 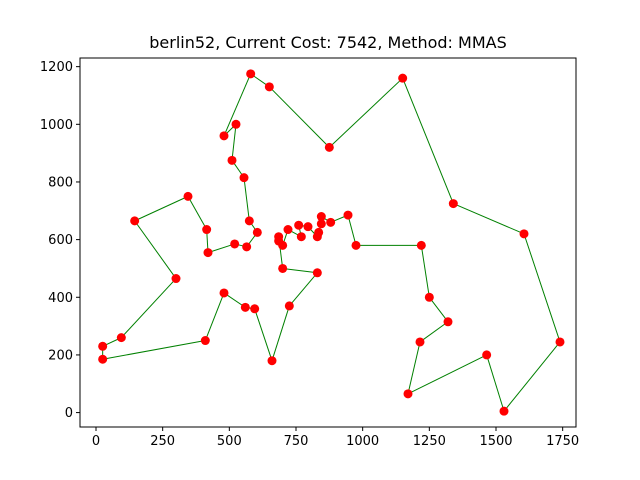 What do you see at coordinates (56, 125) in the screenshot?
I see `y-tick-label: 1000` at bounding box center [56, 125].